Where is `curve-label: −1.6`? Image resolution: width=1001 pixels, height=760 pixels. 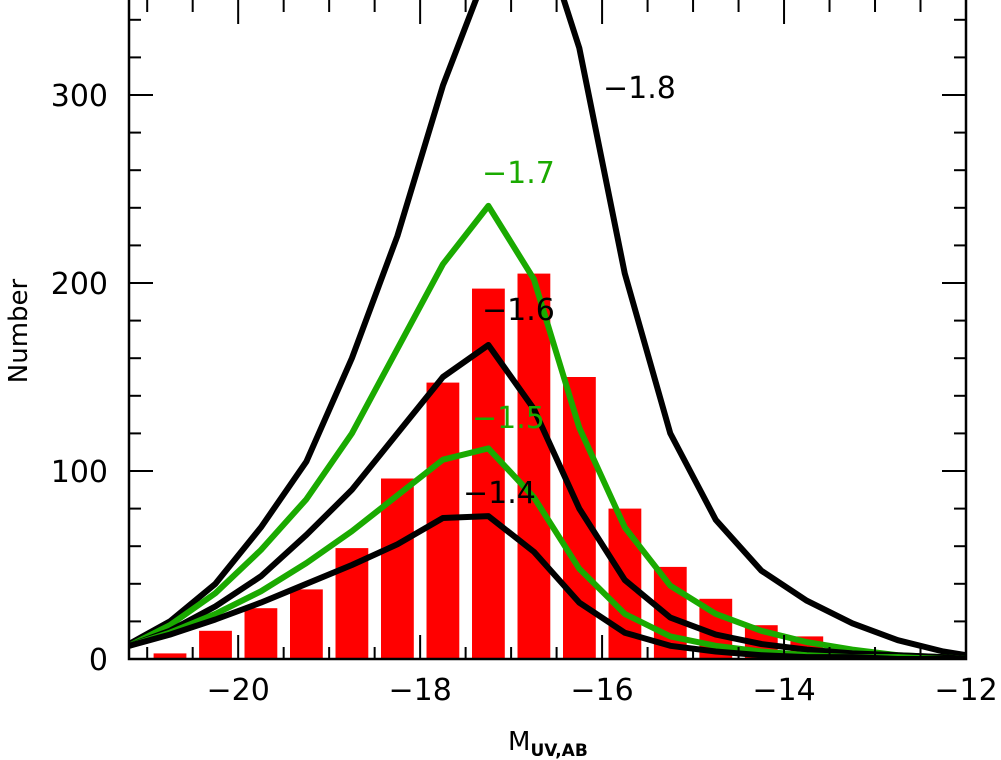 curve-label: −1.6 is located at coordinates (518, 310).